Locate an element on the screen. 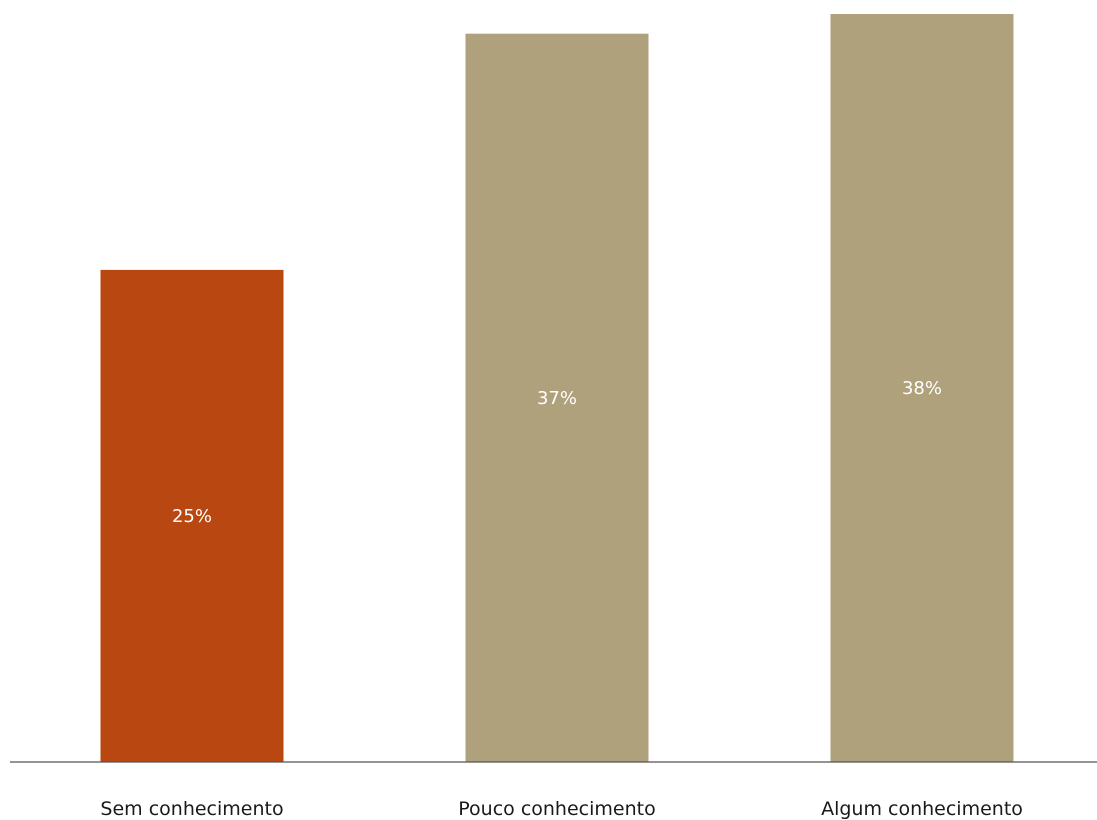 This screenshot has height=820, width=1097. bar-value-label-0: 25% is located at coordinates (192, 516).